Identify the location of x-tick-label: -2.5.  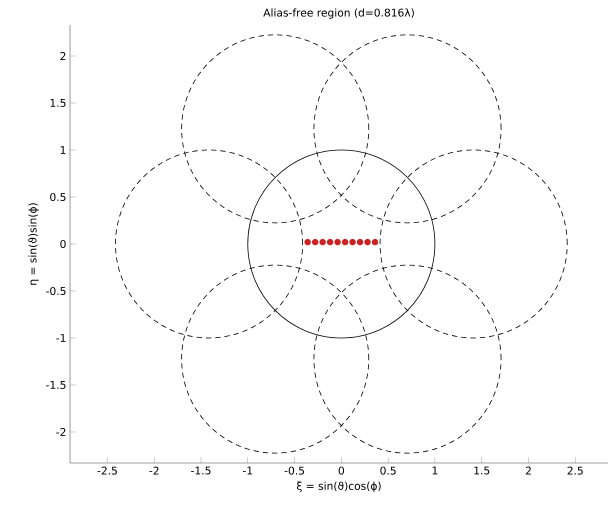
(107, 470).